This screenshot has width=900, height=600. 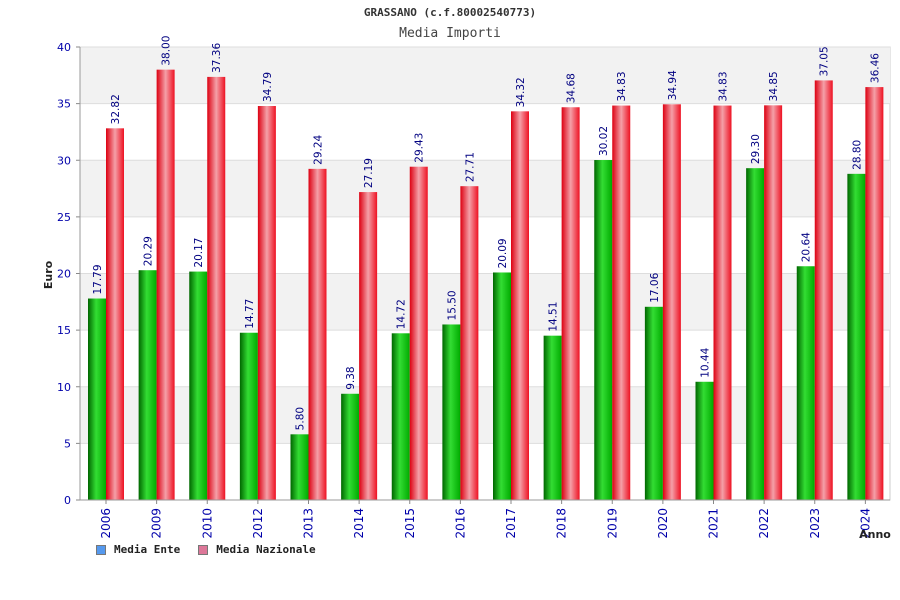 I want to click on value-label-media-nazionale: 38.00, so click(x=167, y=51).